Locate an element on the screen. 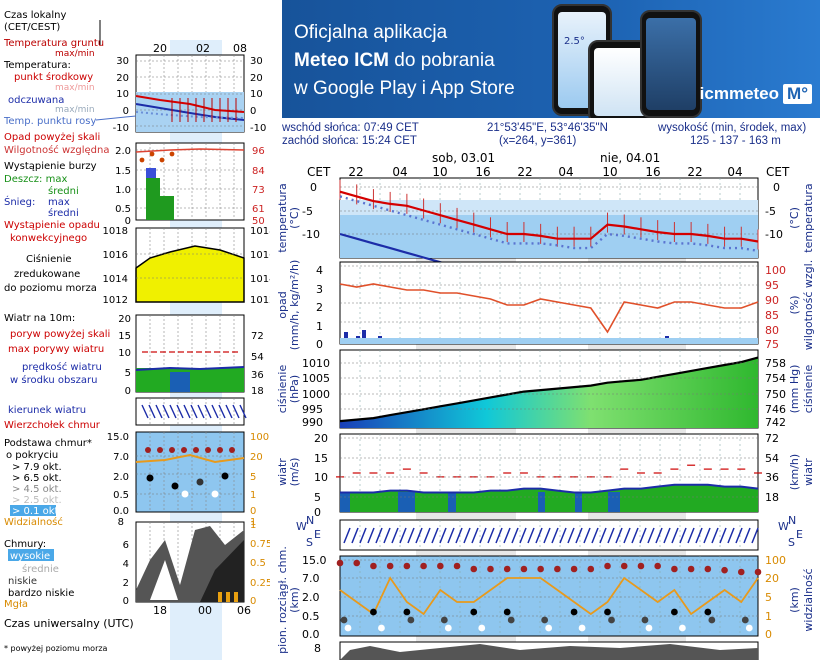  okta-bg is located at coordinates (33, 510).